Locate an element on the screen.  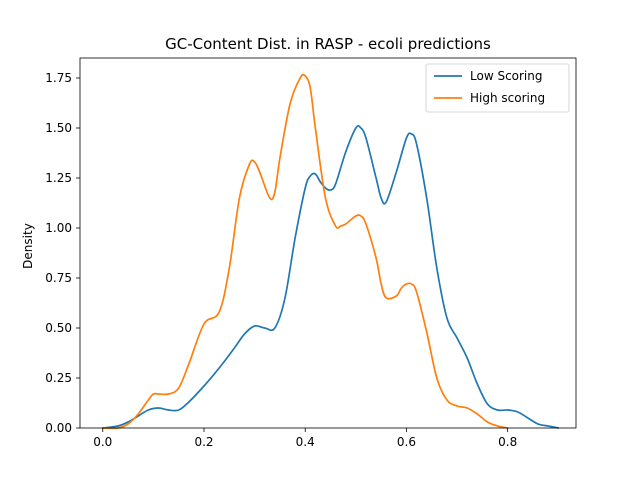
y-axis-label: Density is located at coordinates (28, 246).